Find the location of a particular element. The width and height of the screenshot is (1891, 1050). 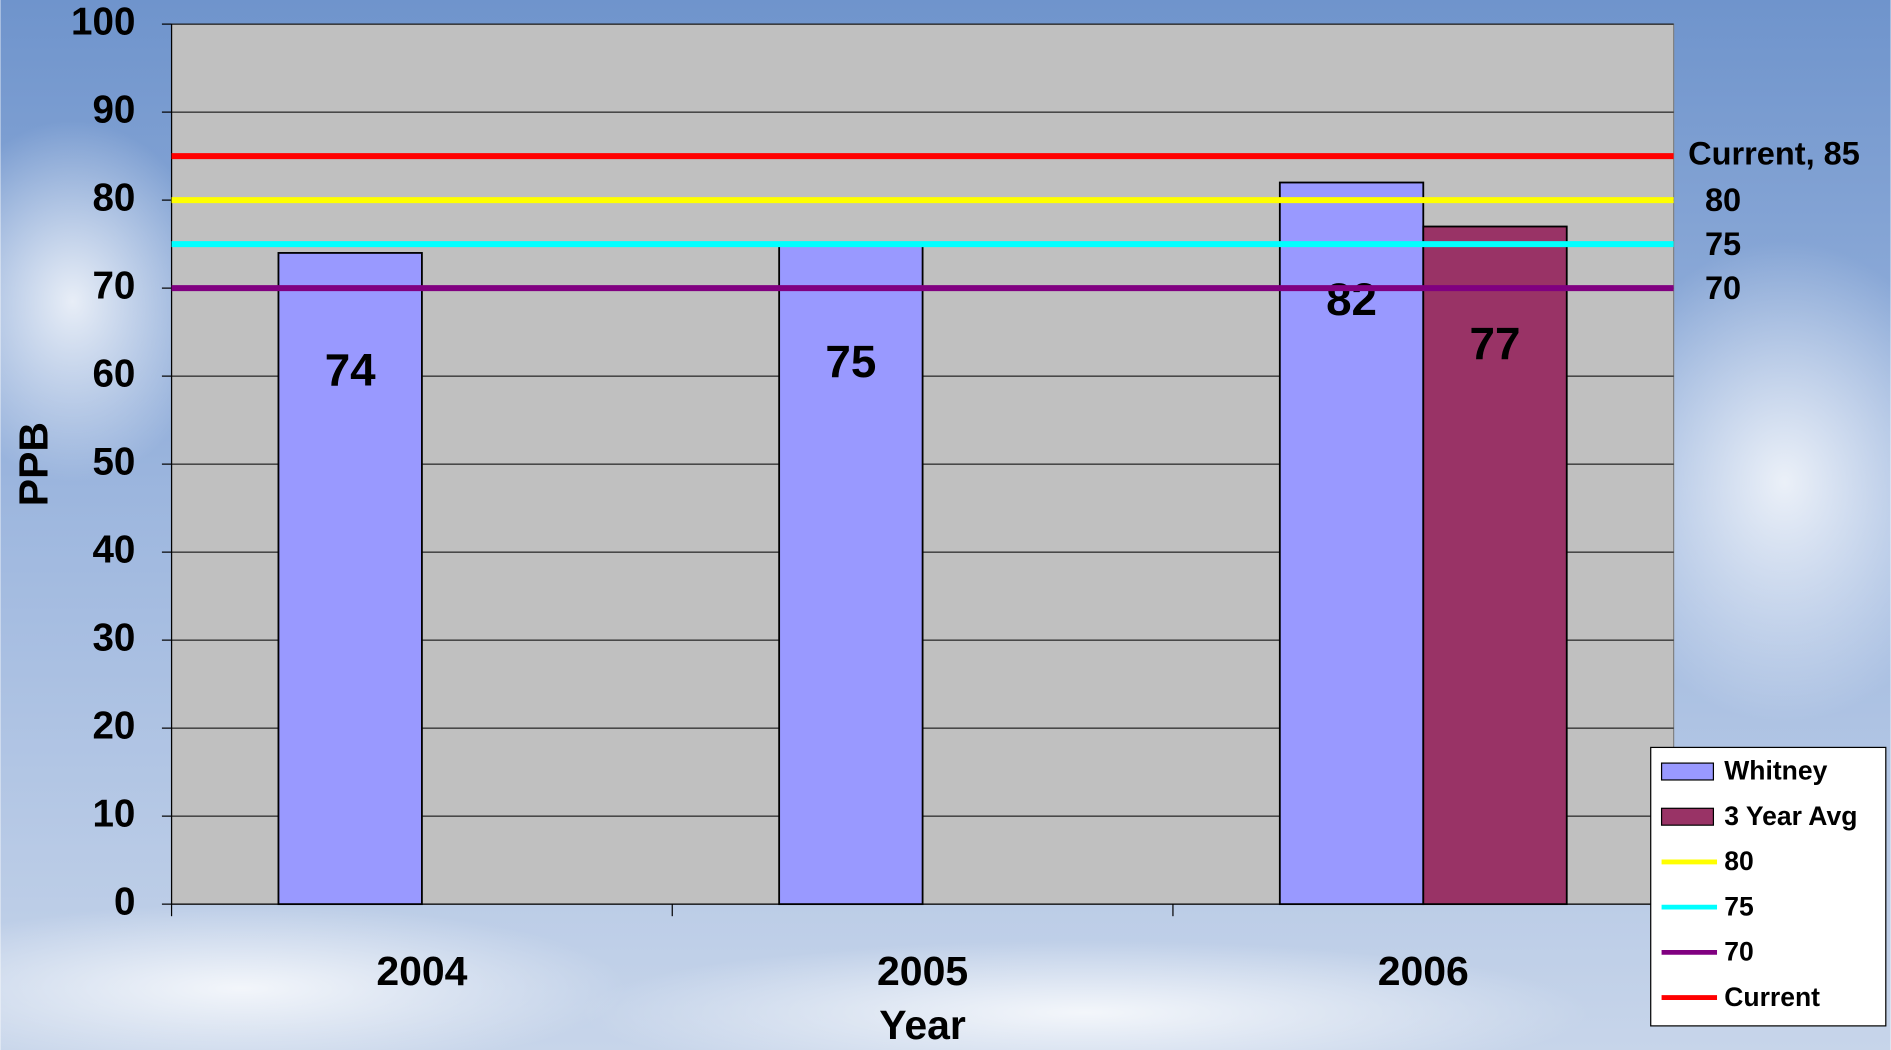

legend-label: Current is located at coordinates (1772, 997).